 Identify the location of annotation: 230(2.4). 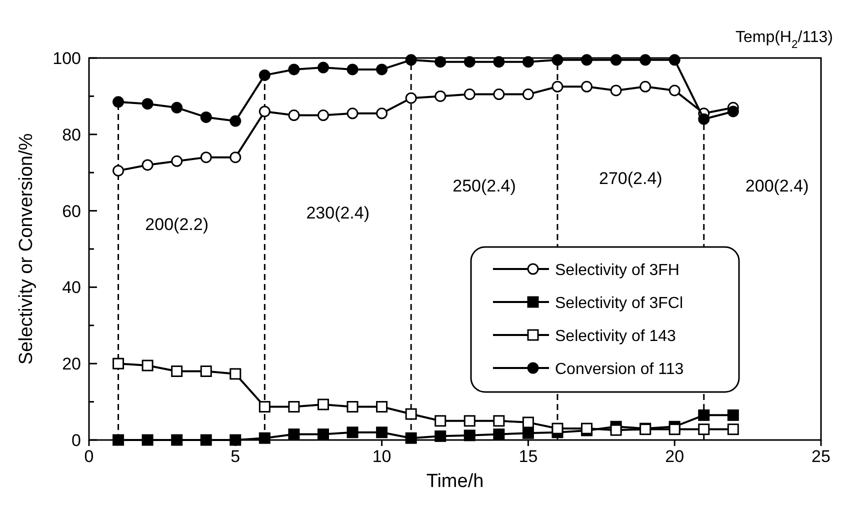
(338, 212).